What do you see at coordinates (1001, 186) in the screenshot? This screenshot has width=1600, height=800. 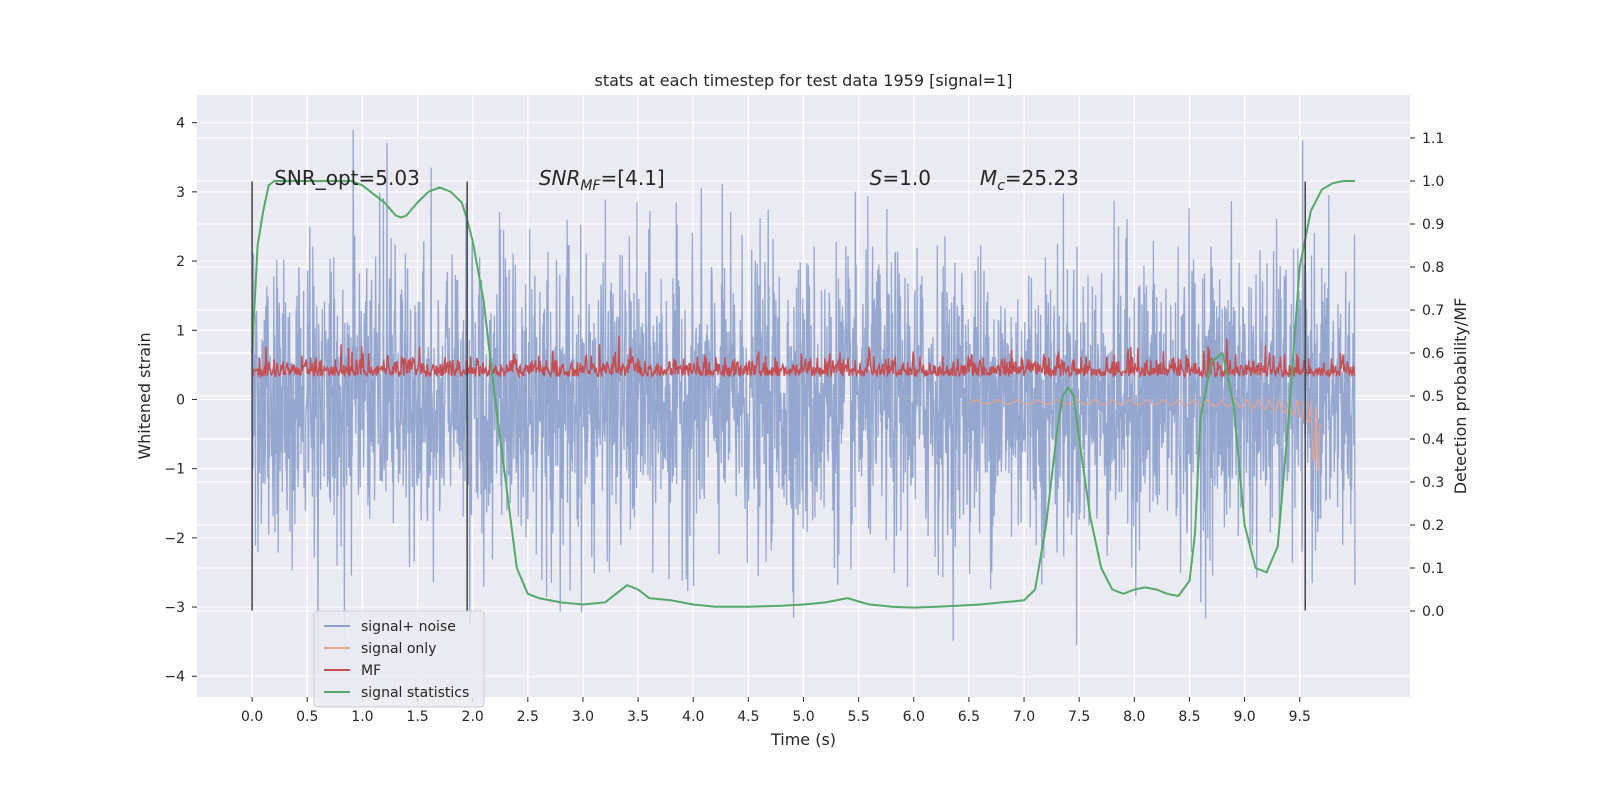 I see `annotation-mc-sub: c` at bounding box center [1001, 186].